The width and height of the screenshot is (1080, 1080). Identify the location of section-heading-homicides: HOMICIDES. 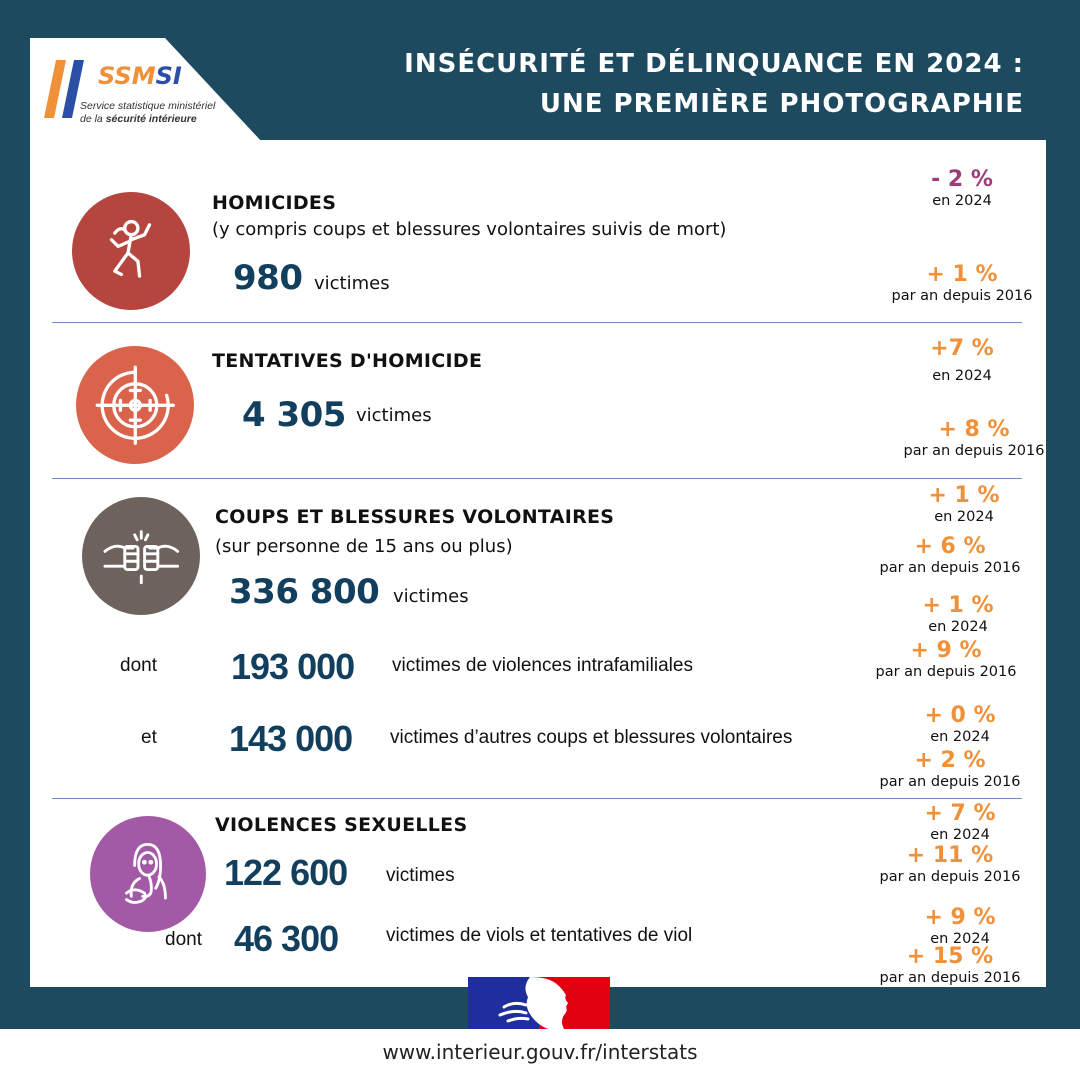
(274, 203).